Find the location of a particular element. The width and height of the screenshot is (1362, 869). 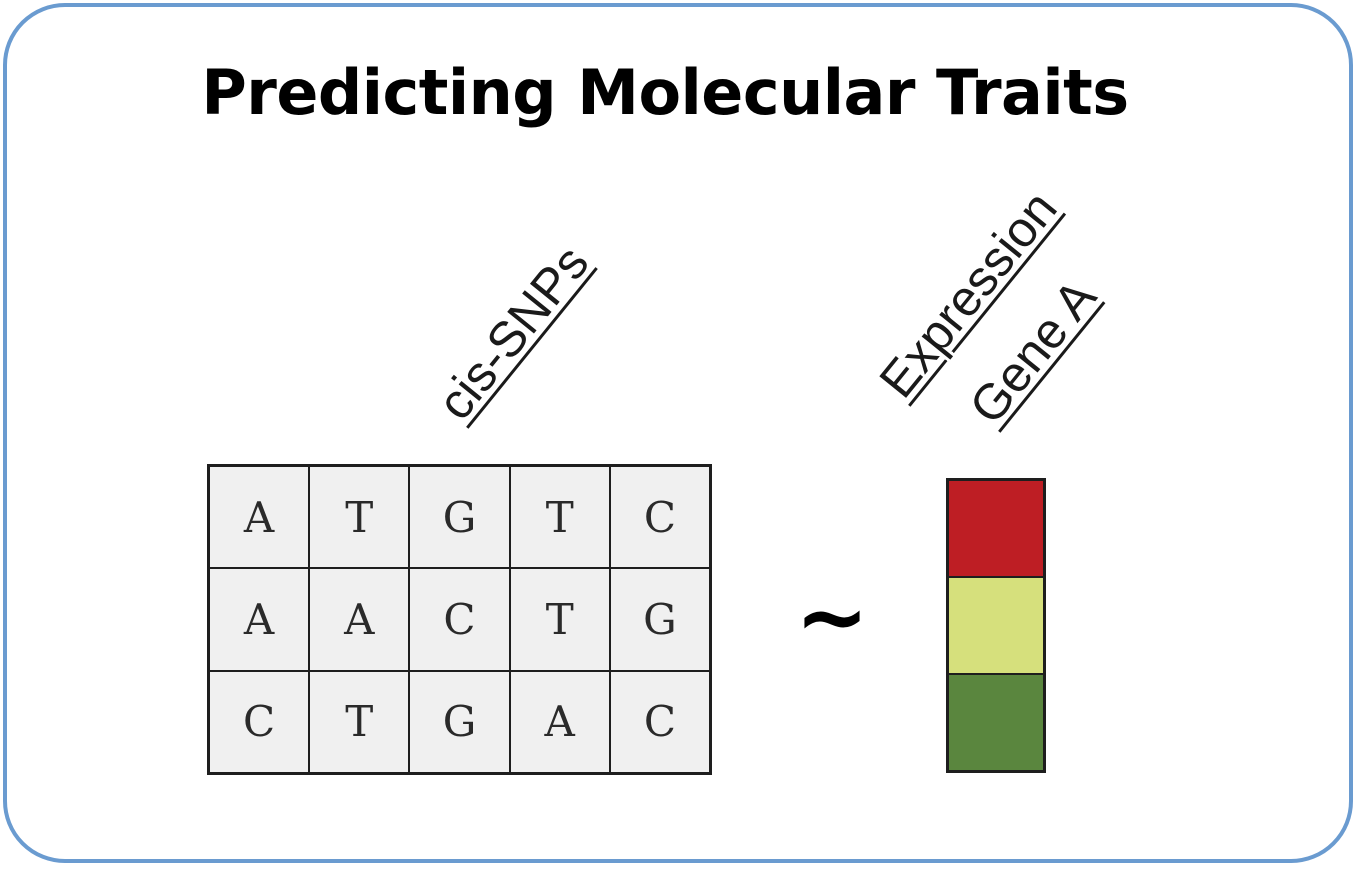

slide-title: Predicting Molecular Traits is located at coordinates (665, 92).